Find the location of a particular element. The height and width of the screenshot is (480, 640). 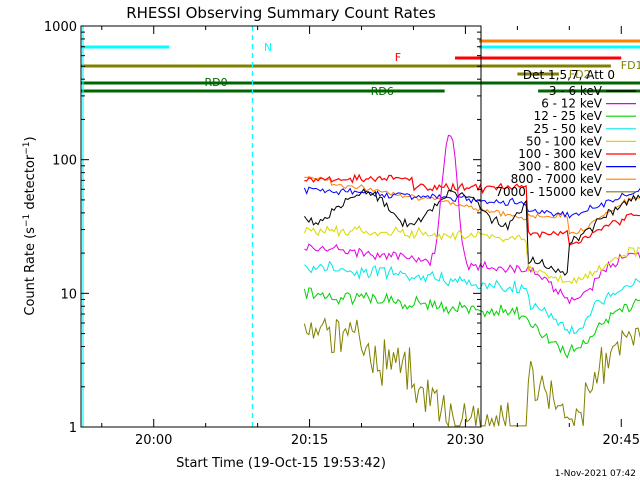

legend-entry-label: 7000 - 15000 keV is located at coordinates (548, 192).